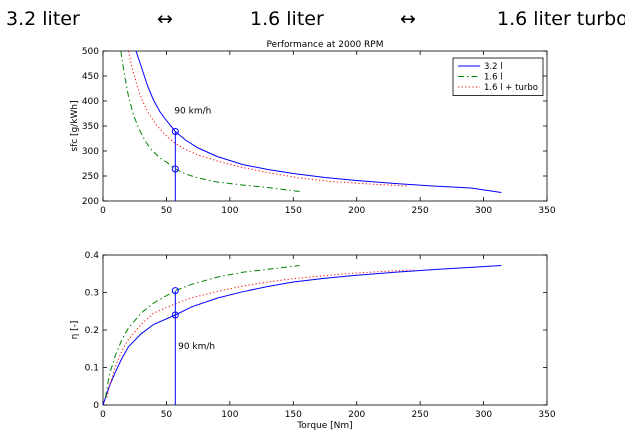 This screenshot has width=625, height=432. What do you see at coordinates (90, 77) in the screenshot?
I see `chart-1-y-tick-label: 450` at bounding box center [90, 77].